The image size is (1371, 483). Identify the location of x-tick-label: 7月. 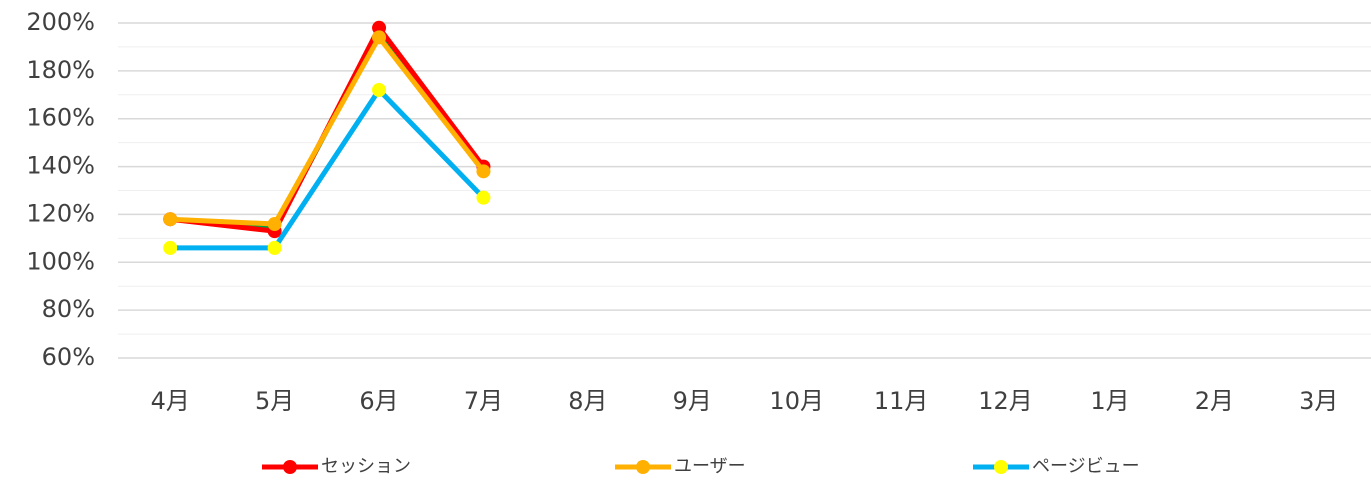
(483, 401).